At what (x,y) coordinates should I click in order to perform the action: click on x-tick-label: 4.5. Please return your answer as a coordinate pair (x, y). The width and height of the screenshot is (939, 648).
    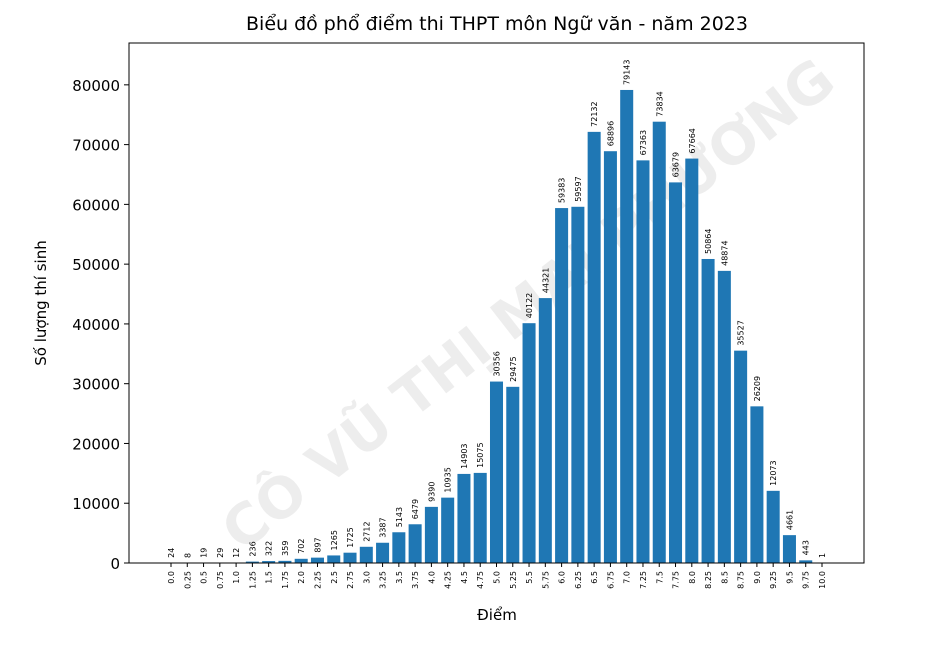
    Looking at the image, I should click on (464, 577).